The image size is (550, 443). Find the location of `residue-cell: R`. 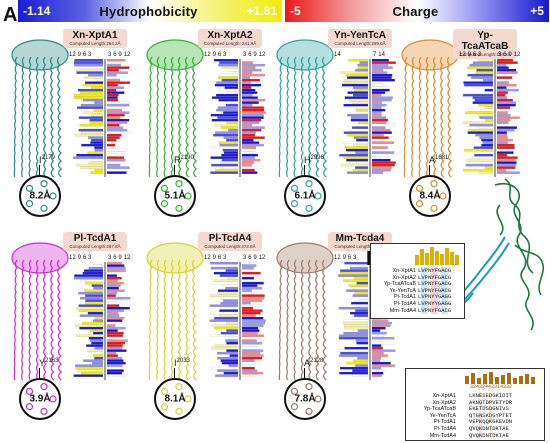

residue-cell: R is located at coordinates (510, 402).